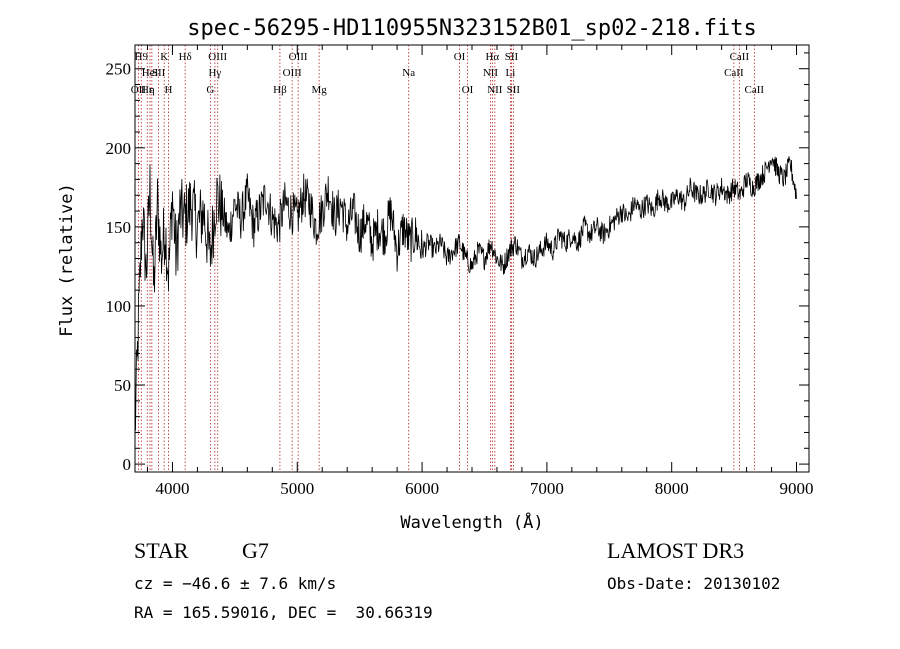 Image resolution: width=900 pixels, height=649 pixels. I want to click on line-label-4: η, so click(152, 90).